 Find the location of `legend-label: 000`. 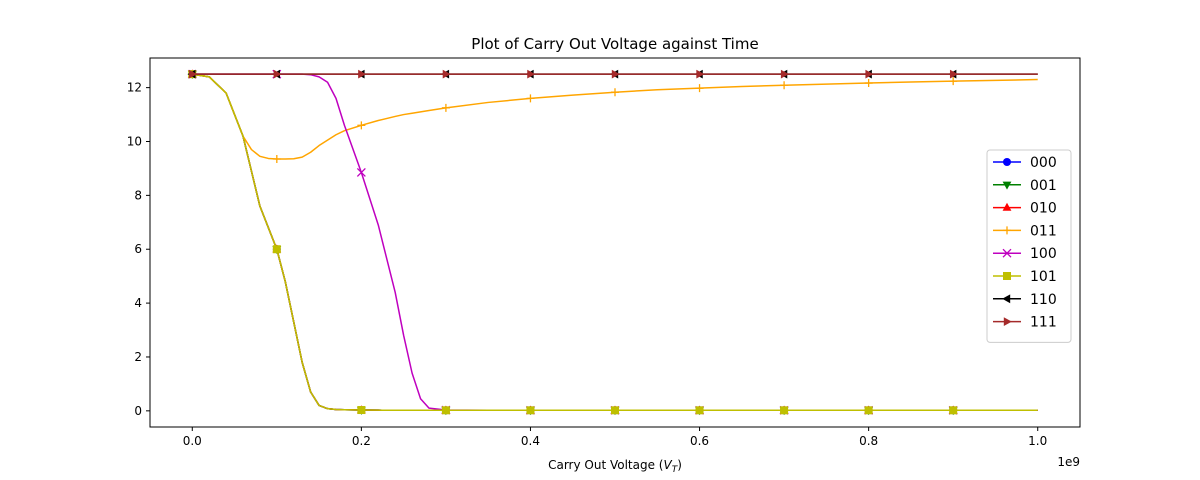

legend-label: 000 is located at coordinates (1043, 163).